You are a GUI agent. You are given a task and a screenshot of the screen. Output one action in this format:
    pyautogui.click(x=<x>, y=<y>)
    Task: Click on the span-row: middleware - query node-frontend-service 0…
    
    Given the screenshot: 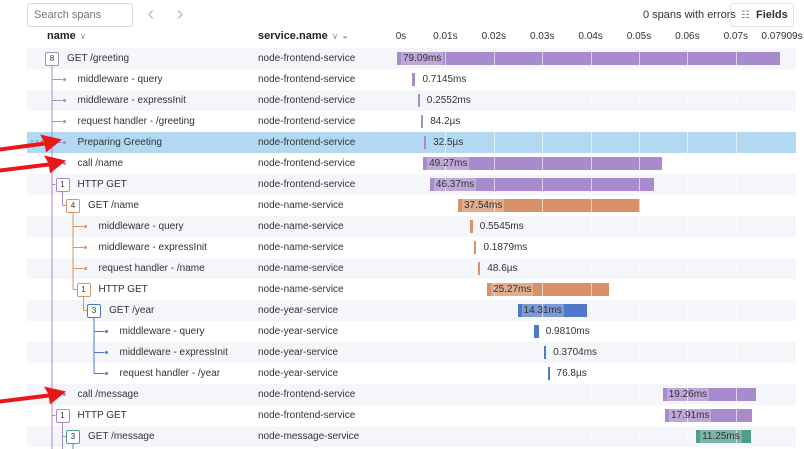 What is the action you would take?
    pyautogui.click(x=411, y=79)
    